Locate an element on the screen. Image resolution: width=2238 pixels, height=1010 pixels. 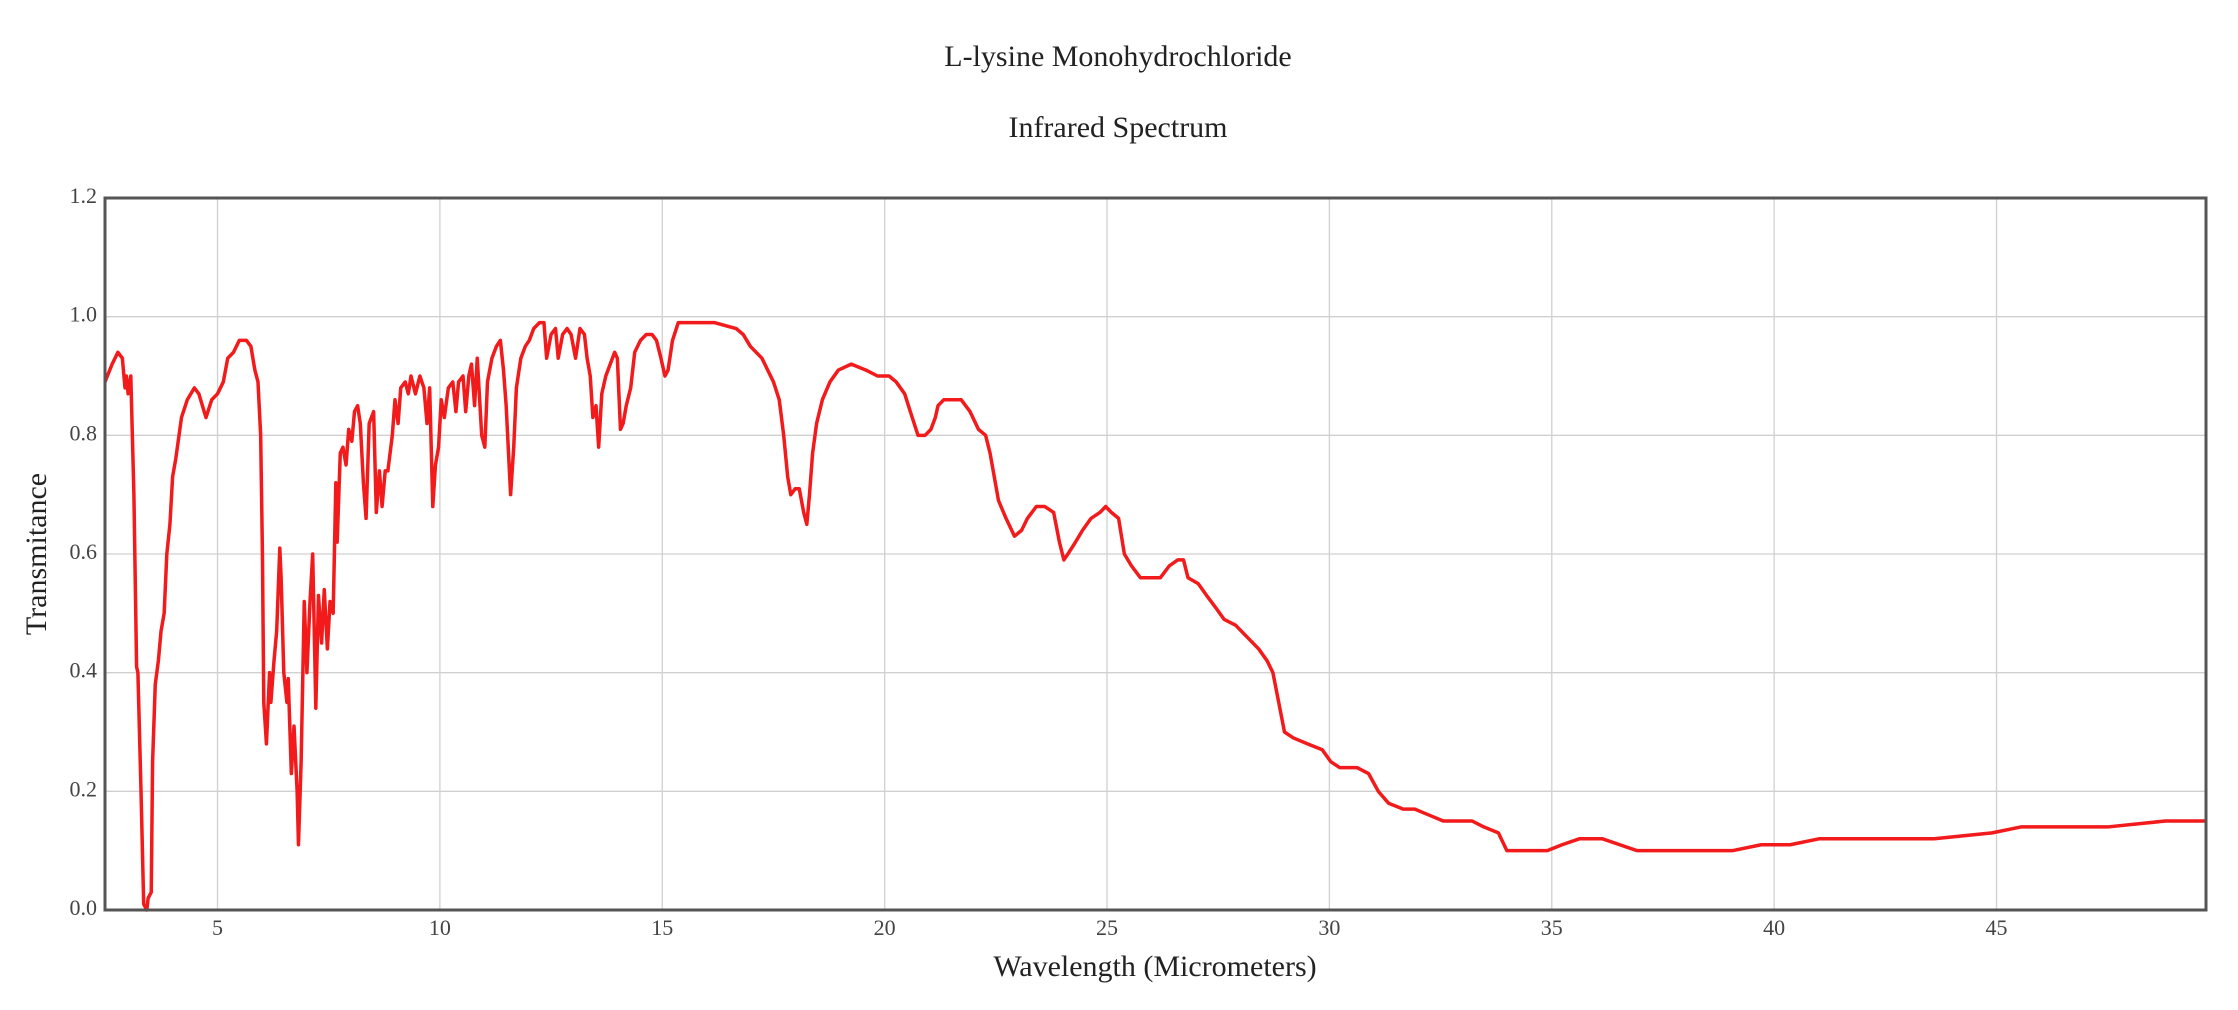
x-tick-label: 25 is located at coordinates (1107, 927).